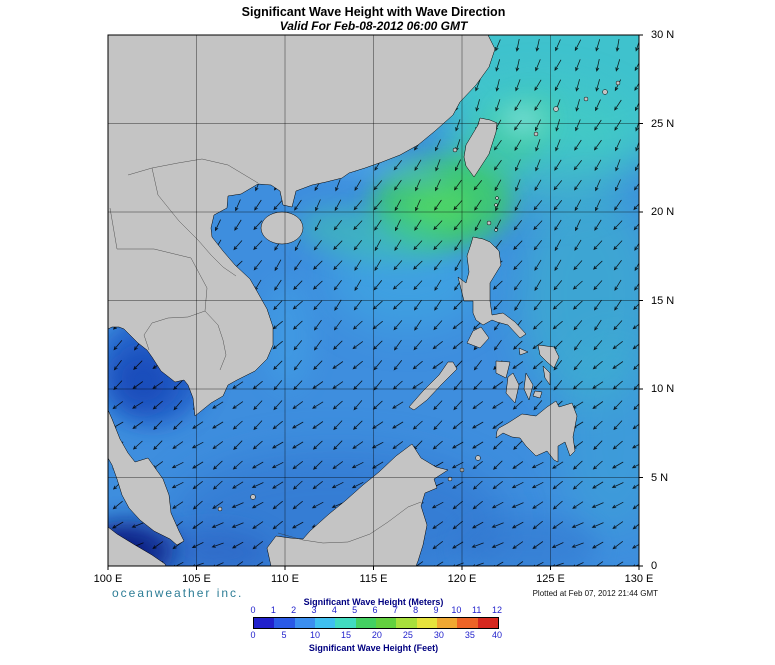  What do you see at coordinates (478, 337) in the screenshot?
I see `land-mindoro` at bounding box center [478, 337].